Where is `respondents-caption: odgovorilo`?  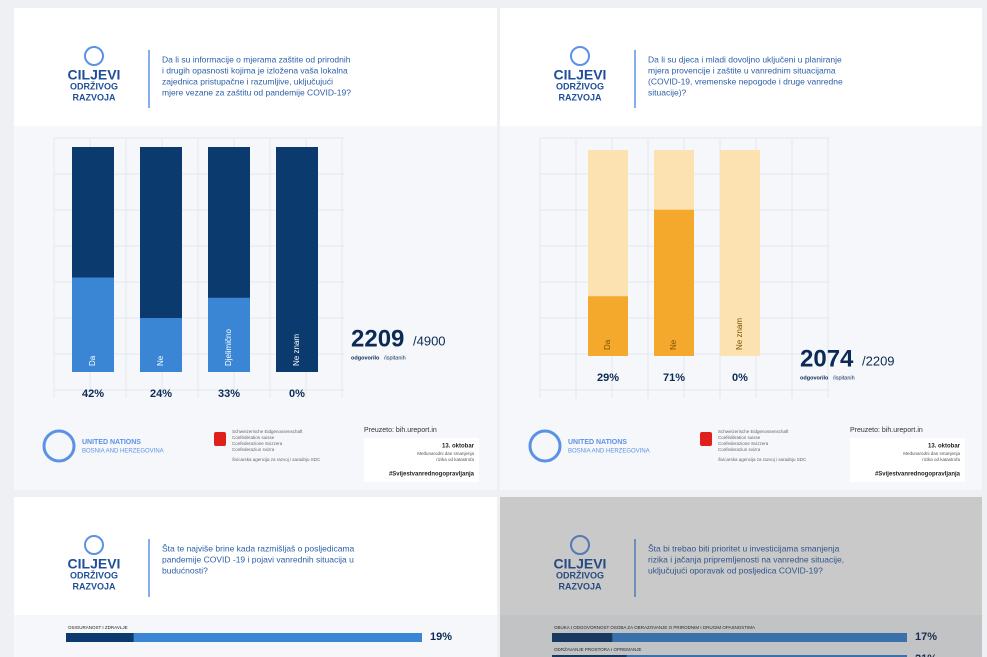
respondents-caption: odgovorilo is located at coordinates (365, 358).